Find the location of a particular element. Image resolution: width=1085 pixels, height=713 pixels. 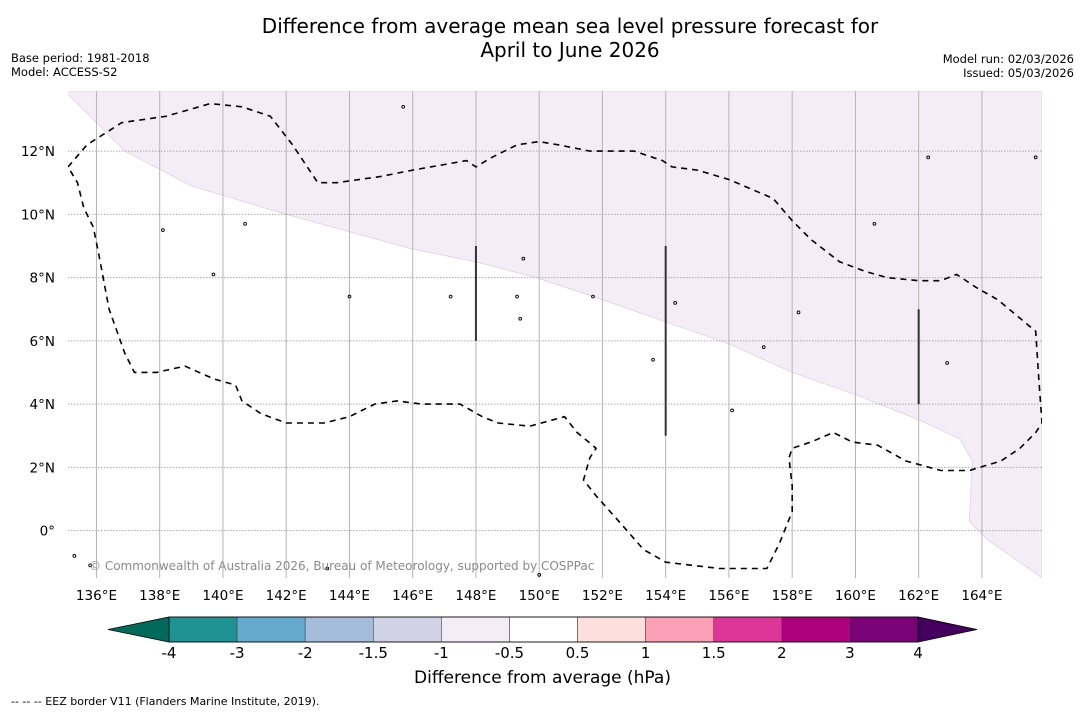

colorbar-under-arrow is located at coordinates (138, 629).